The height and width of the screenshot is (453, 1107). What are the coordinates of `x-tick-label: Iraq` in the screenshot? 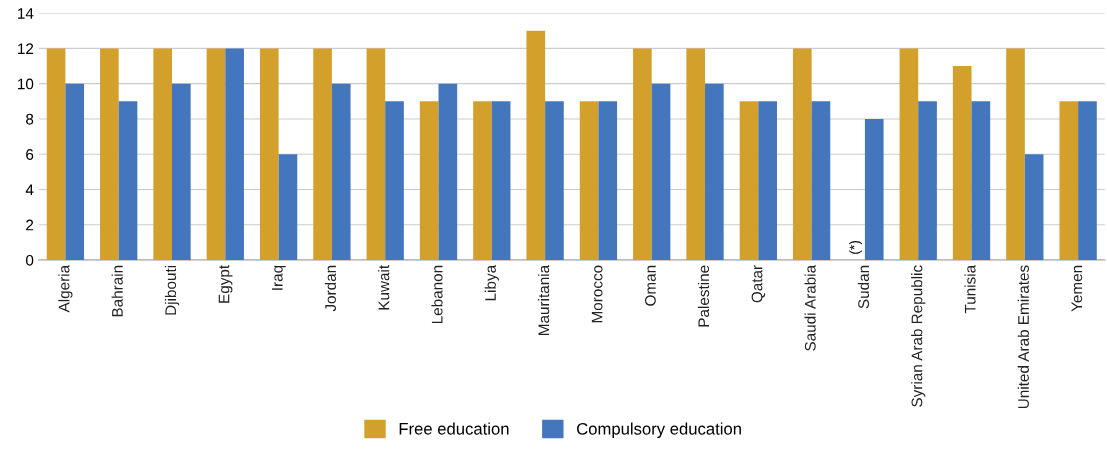 It's located at (279, 277).